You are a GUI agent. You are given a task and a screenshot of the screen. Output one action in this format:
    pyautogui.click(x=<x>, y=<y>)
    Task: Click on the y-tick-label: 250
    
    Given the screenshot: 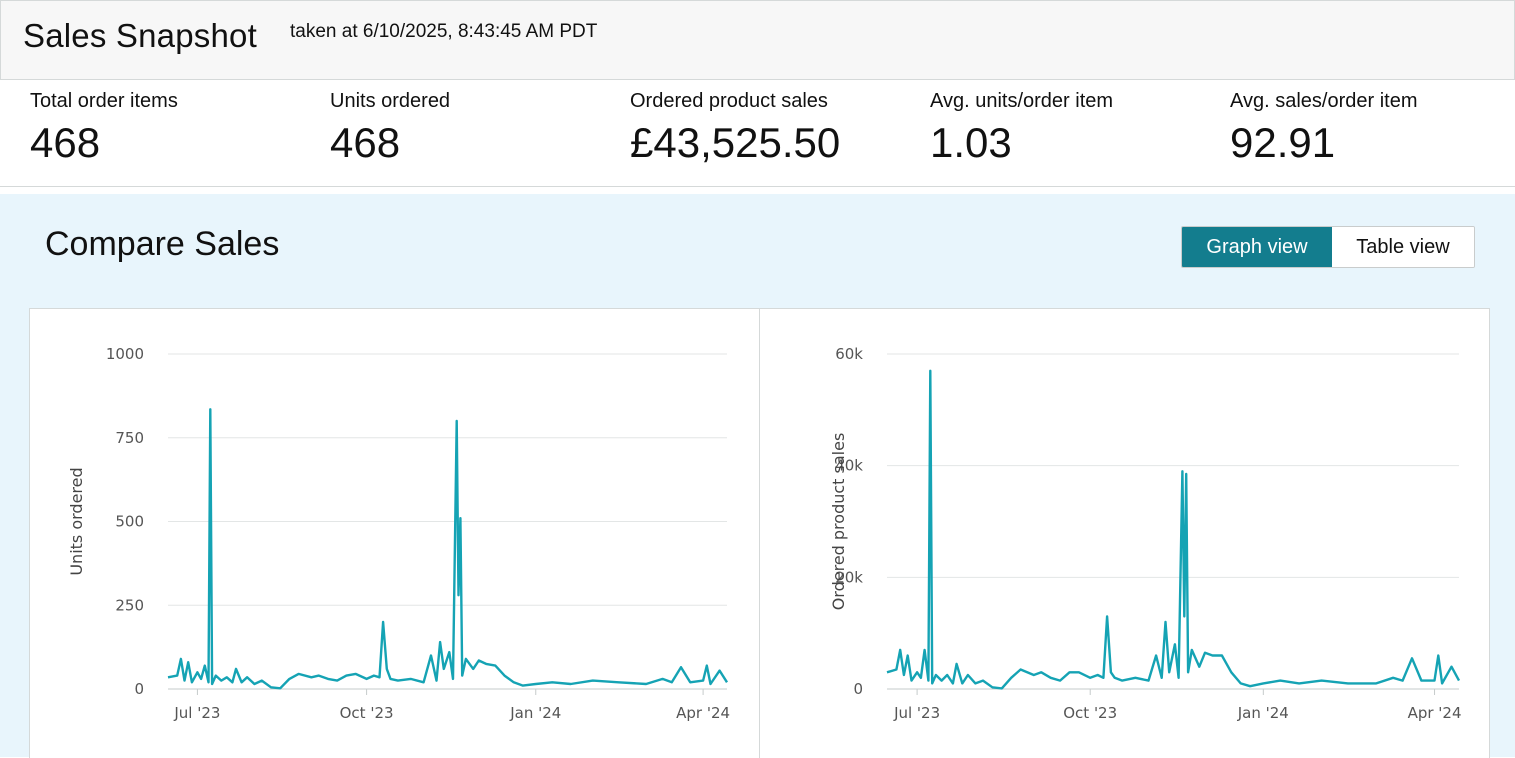 What is the action you would take?
    pyautogui.click(x=129, y=605)
    